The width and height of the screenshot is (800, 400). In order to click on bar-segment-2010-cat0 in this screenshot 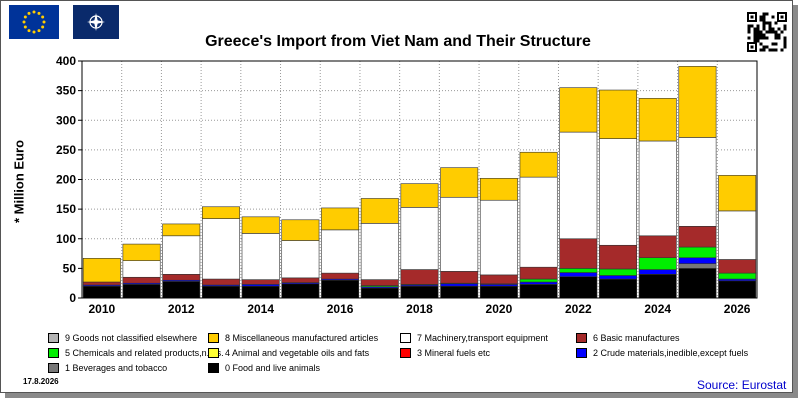, I will do `click(101, 292)`.